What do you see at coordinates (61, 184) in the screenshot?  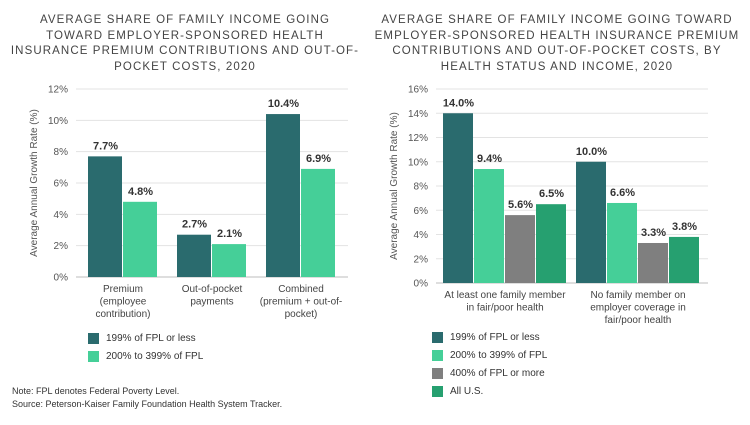 I see `left-y-tick-label: 6%` at bounding box center [61, 184].